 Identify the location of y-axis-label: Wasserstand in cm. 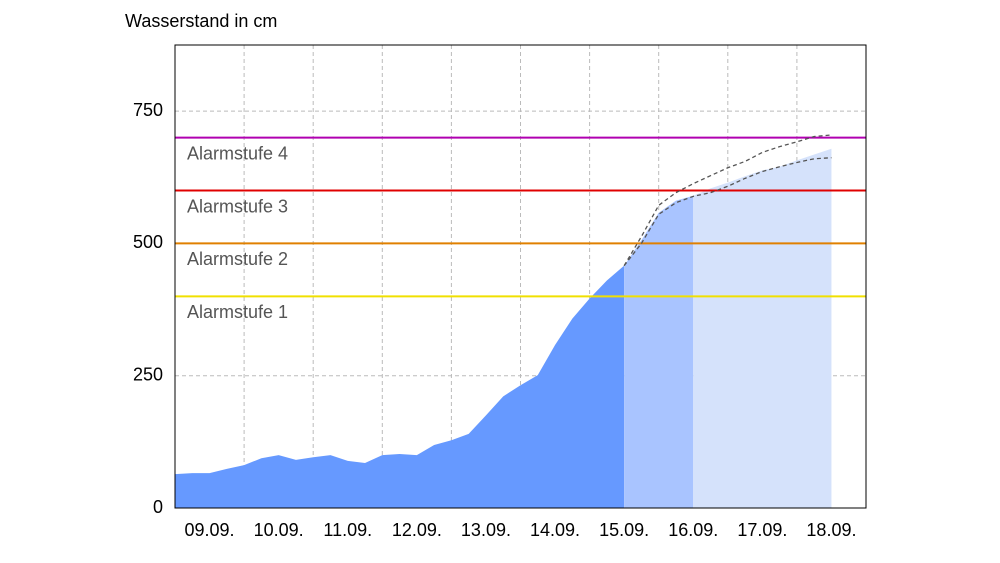
(201, 21).